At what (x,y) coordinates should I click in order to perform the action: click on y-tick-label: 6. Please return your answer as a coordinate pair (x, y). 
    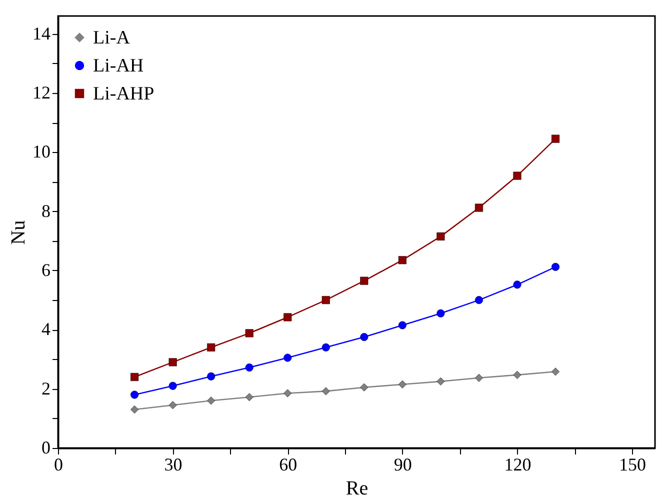
    Looking at the image, I should click on (46, 270).